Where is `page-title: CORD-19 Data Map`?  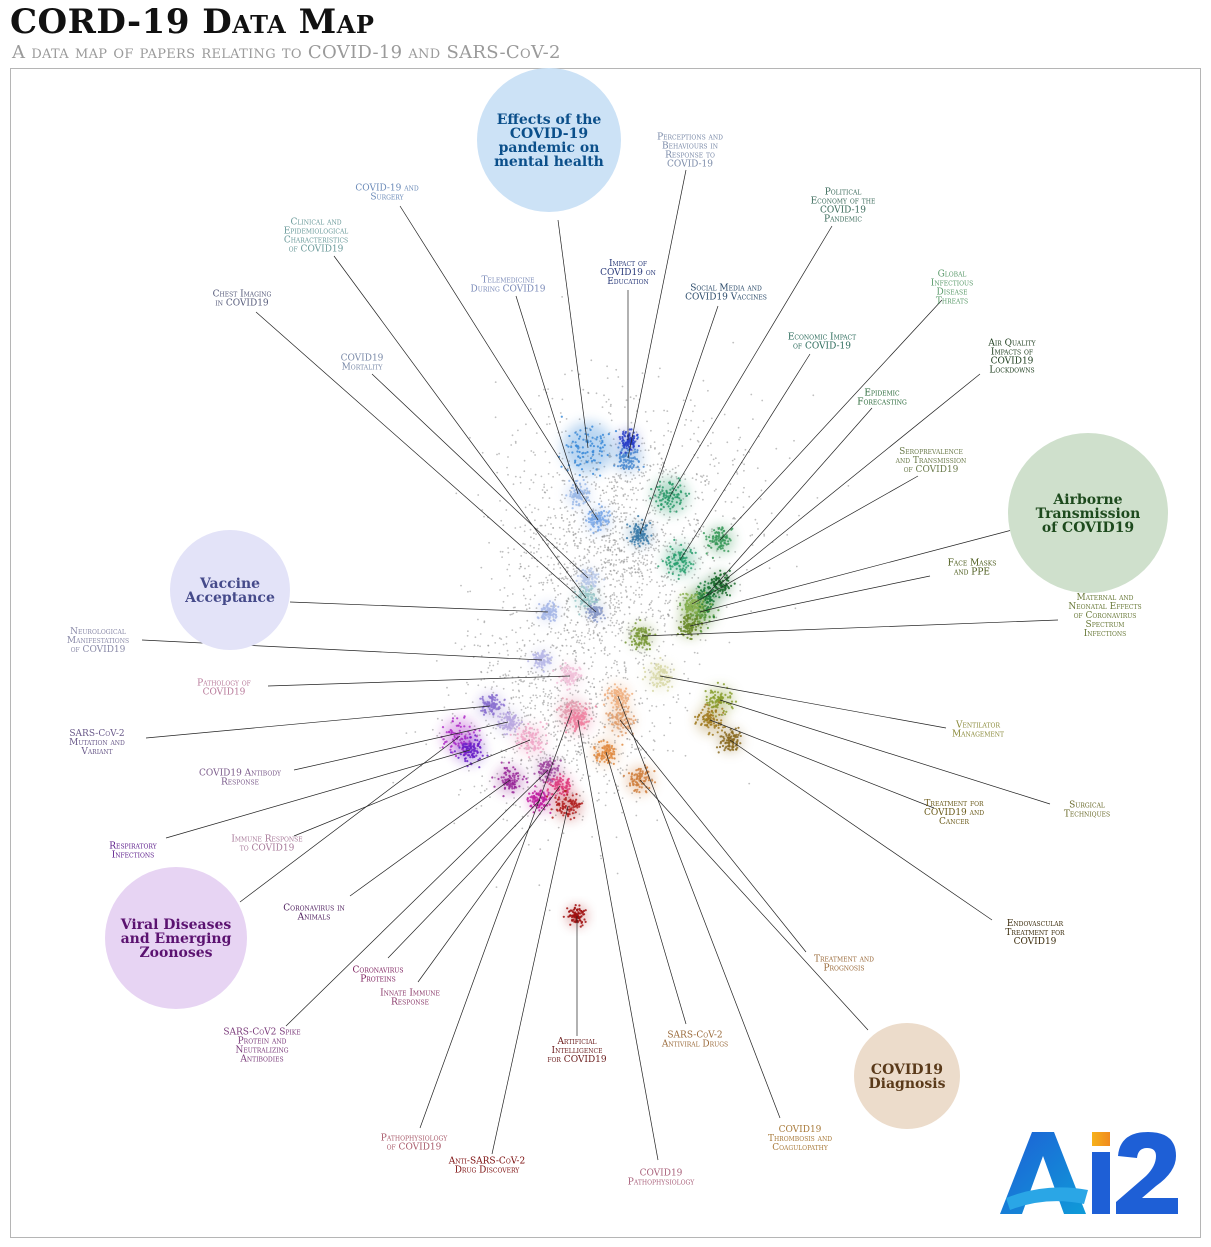
page-title: CORD-19 Data Map is located at coordinates (192, 22).